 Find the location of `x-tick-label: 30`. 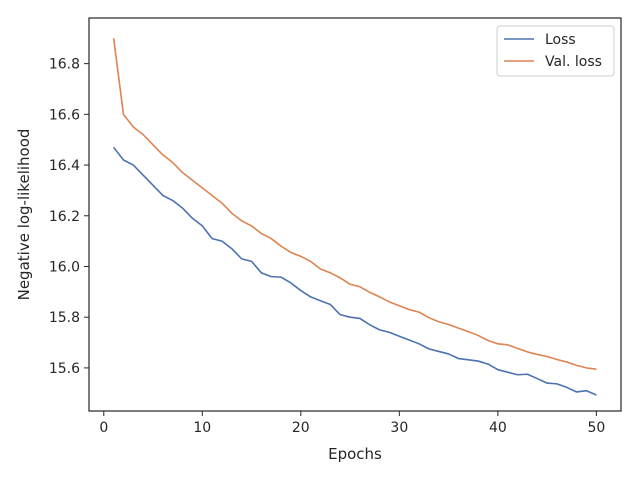

x-tick-label: 30 is located at coordinates (399, 428).